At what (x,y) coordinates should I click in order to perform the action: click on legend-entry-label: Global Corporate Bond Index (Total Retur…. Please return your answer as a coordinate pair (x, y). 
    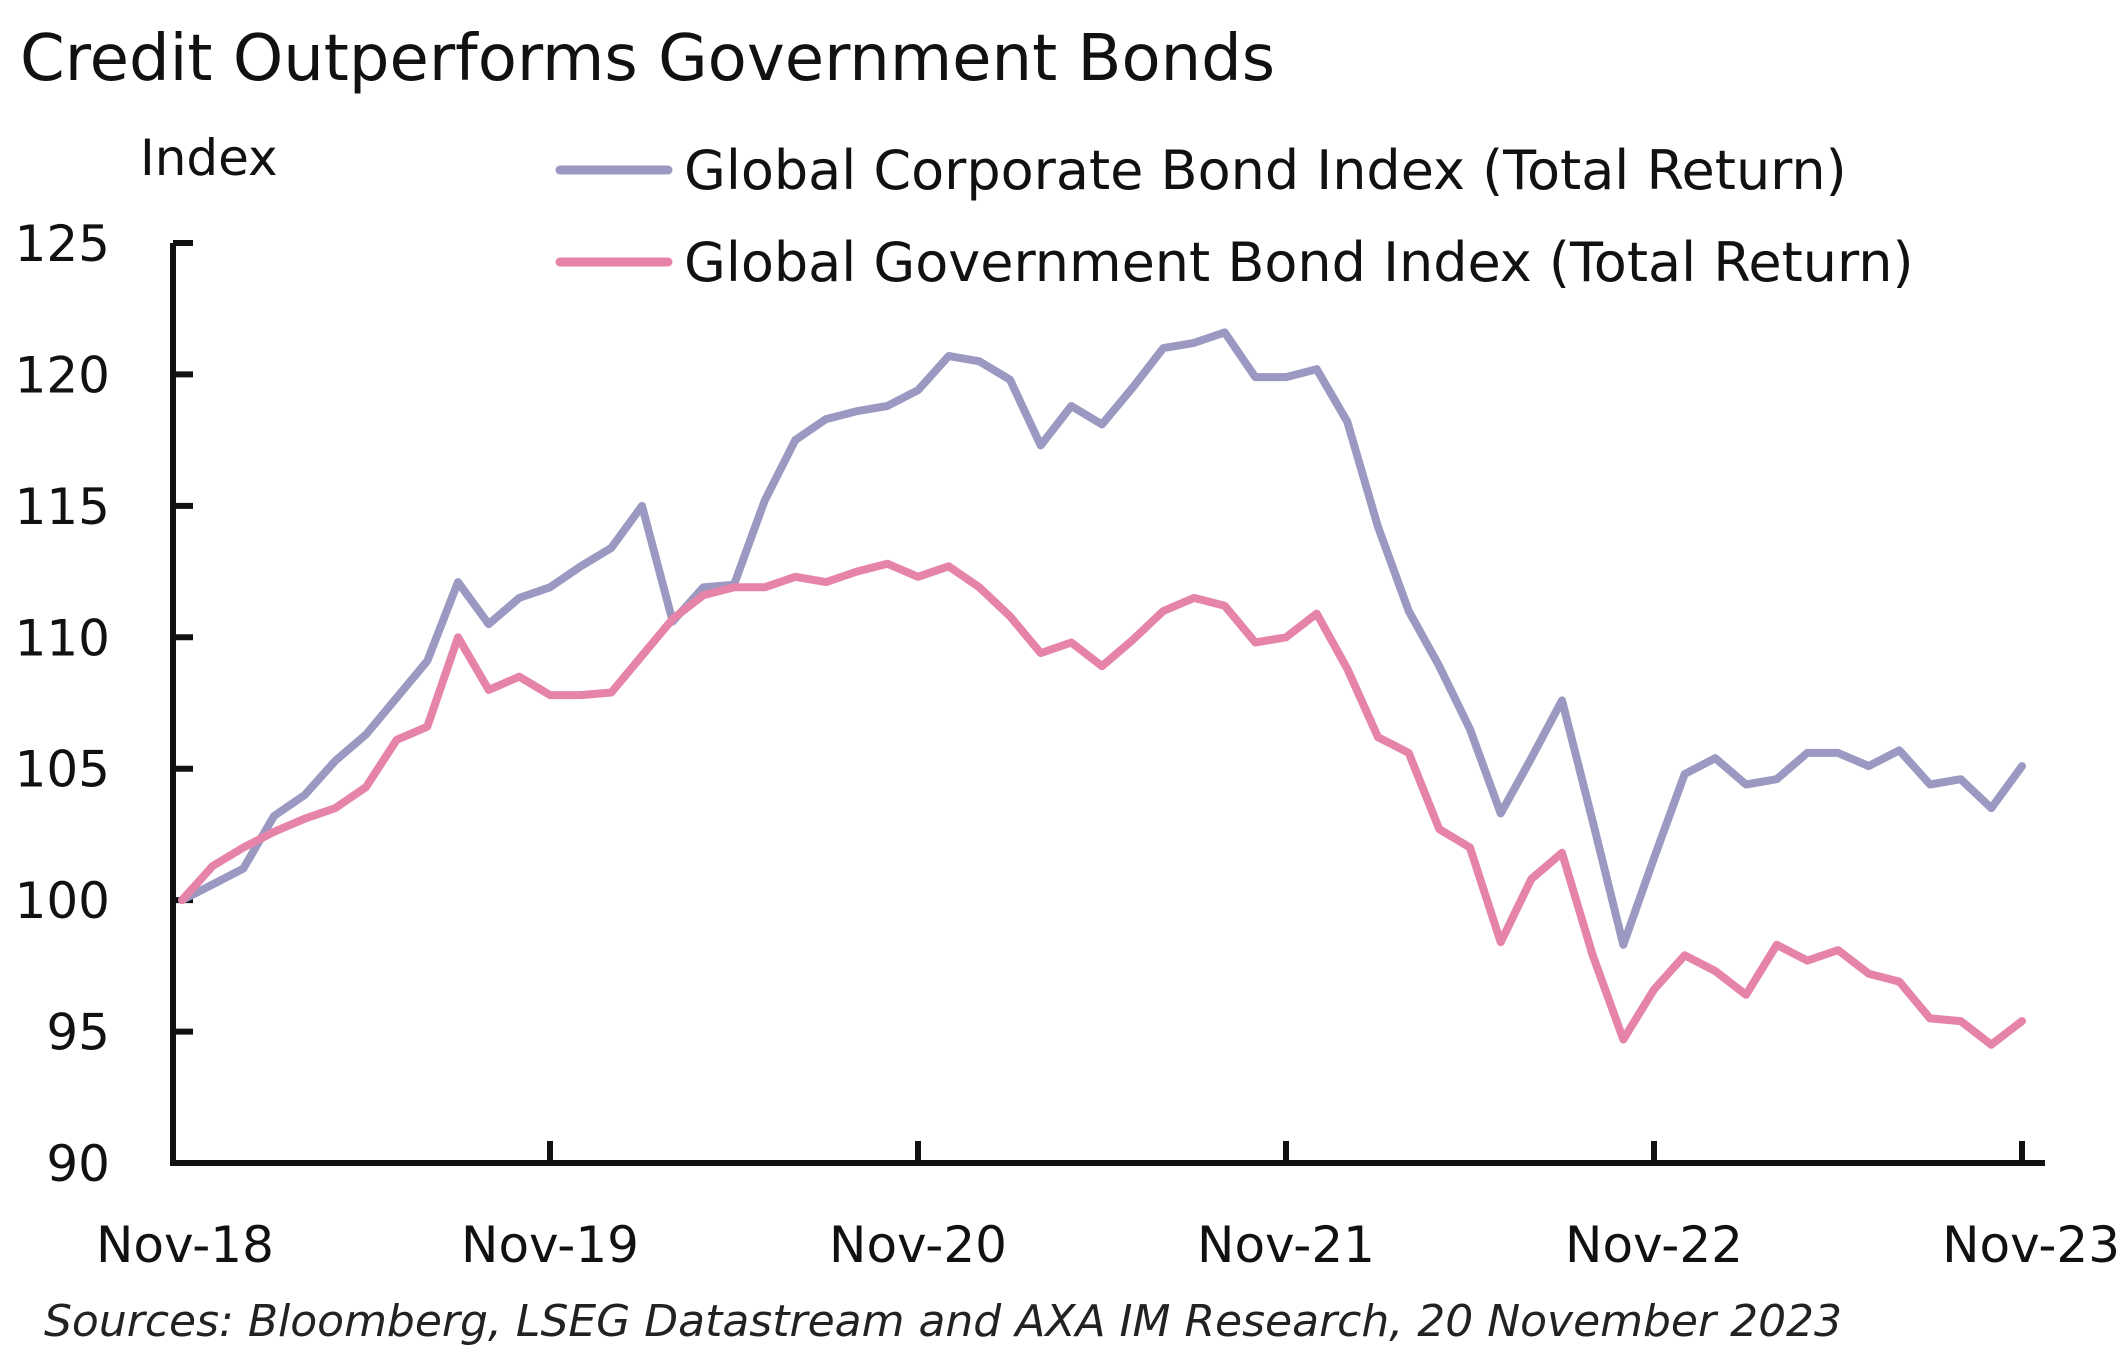
    Looking at the image, I should click on (1265, 170).